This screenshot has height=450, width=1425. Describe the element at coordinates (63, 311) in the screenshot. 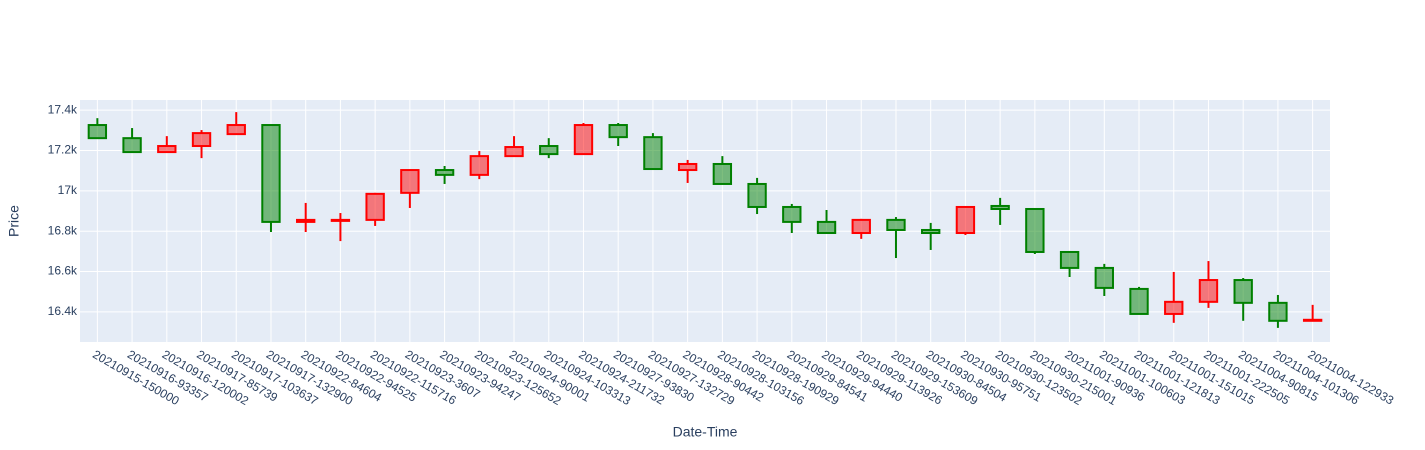

I see `y-tick-label: 16.4k` at that location.